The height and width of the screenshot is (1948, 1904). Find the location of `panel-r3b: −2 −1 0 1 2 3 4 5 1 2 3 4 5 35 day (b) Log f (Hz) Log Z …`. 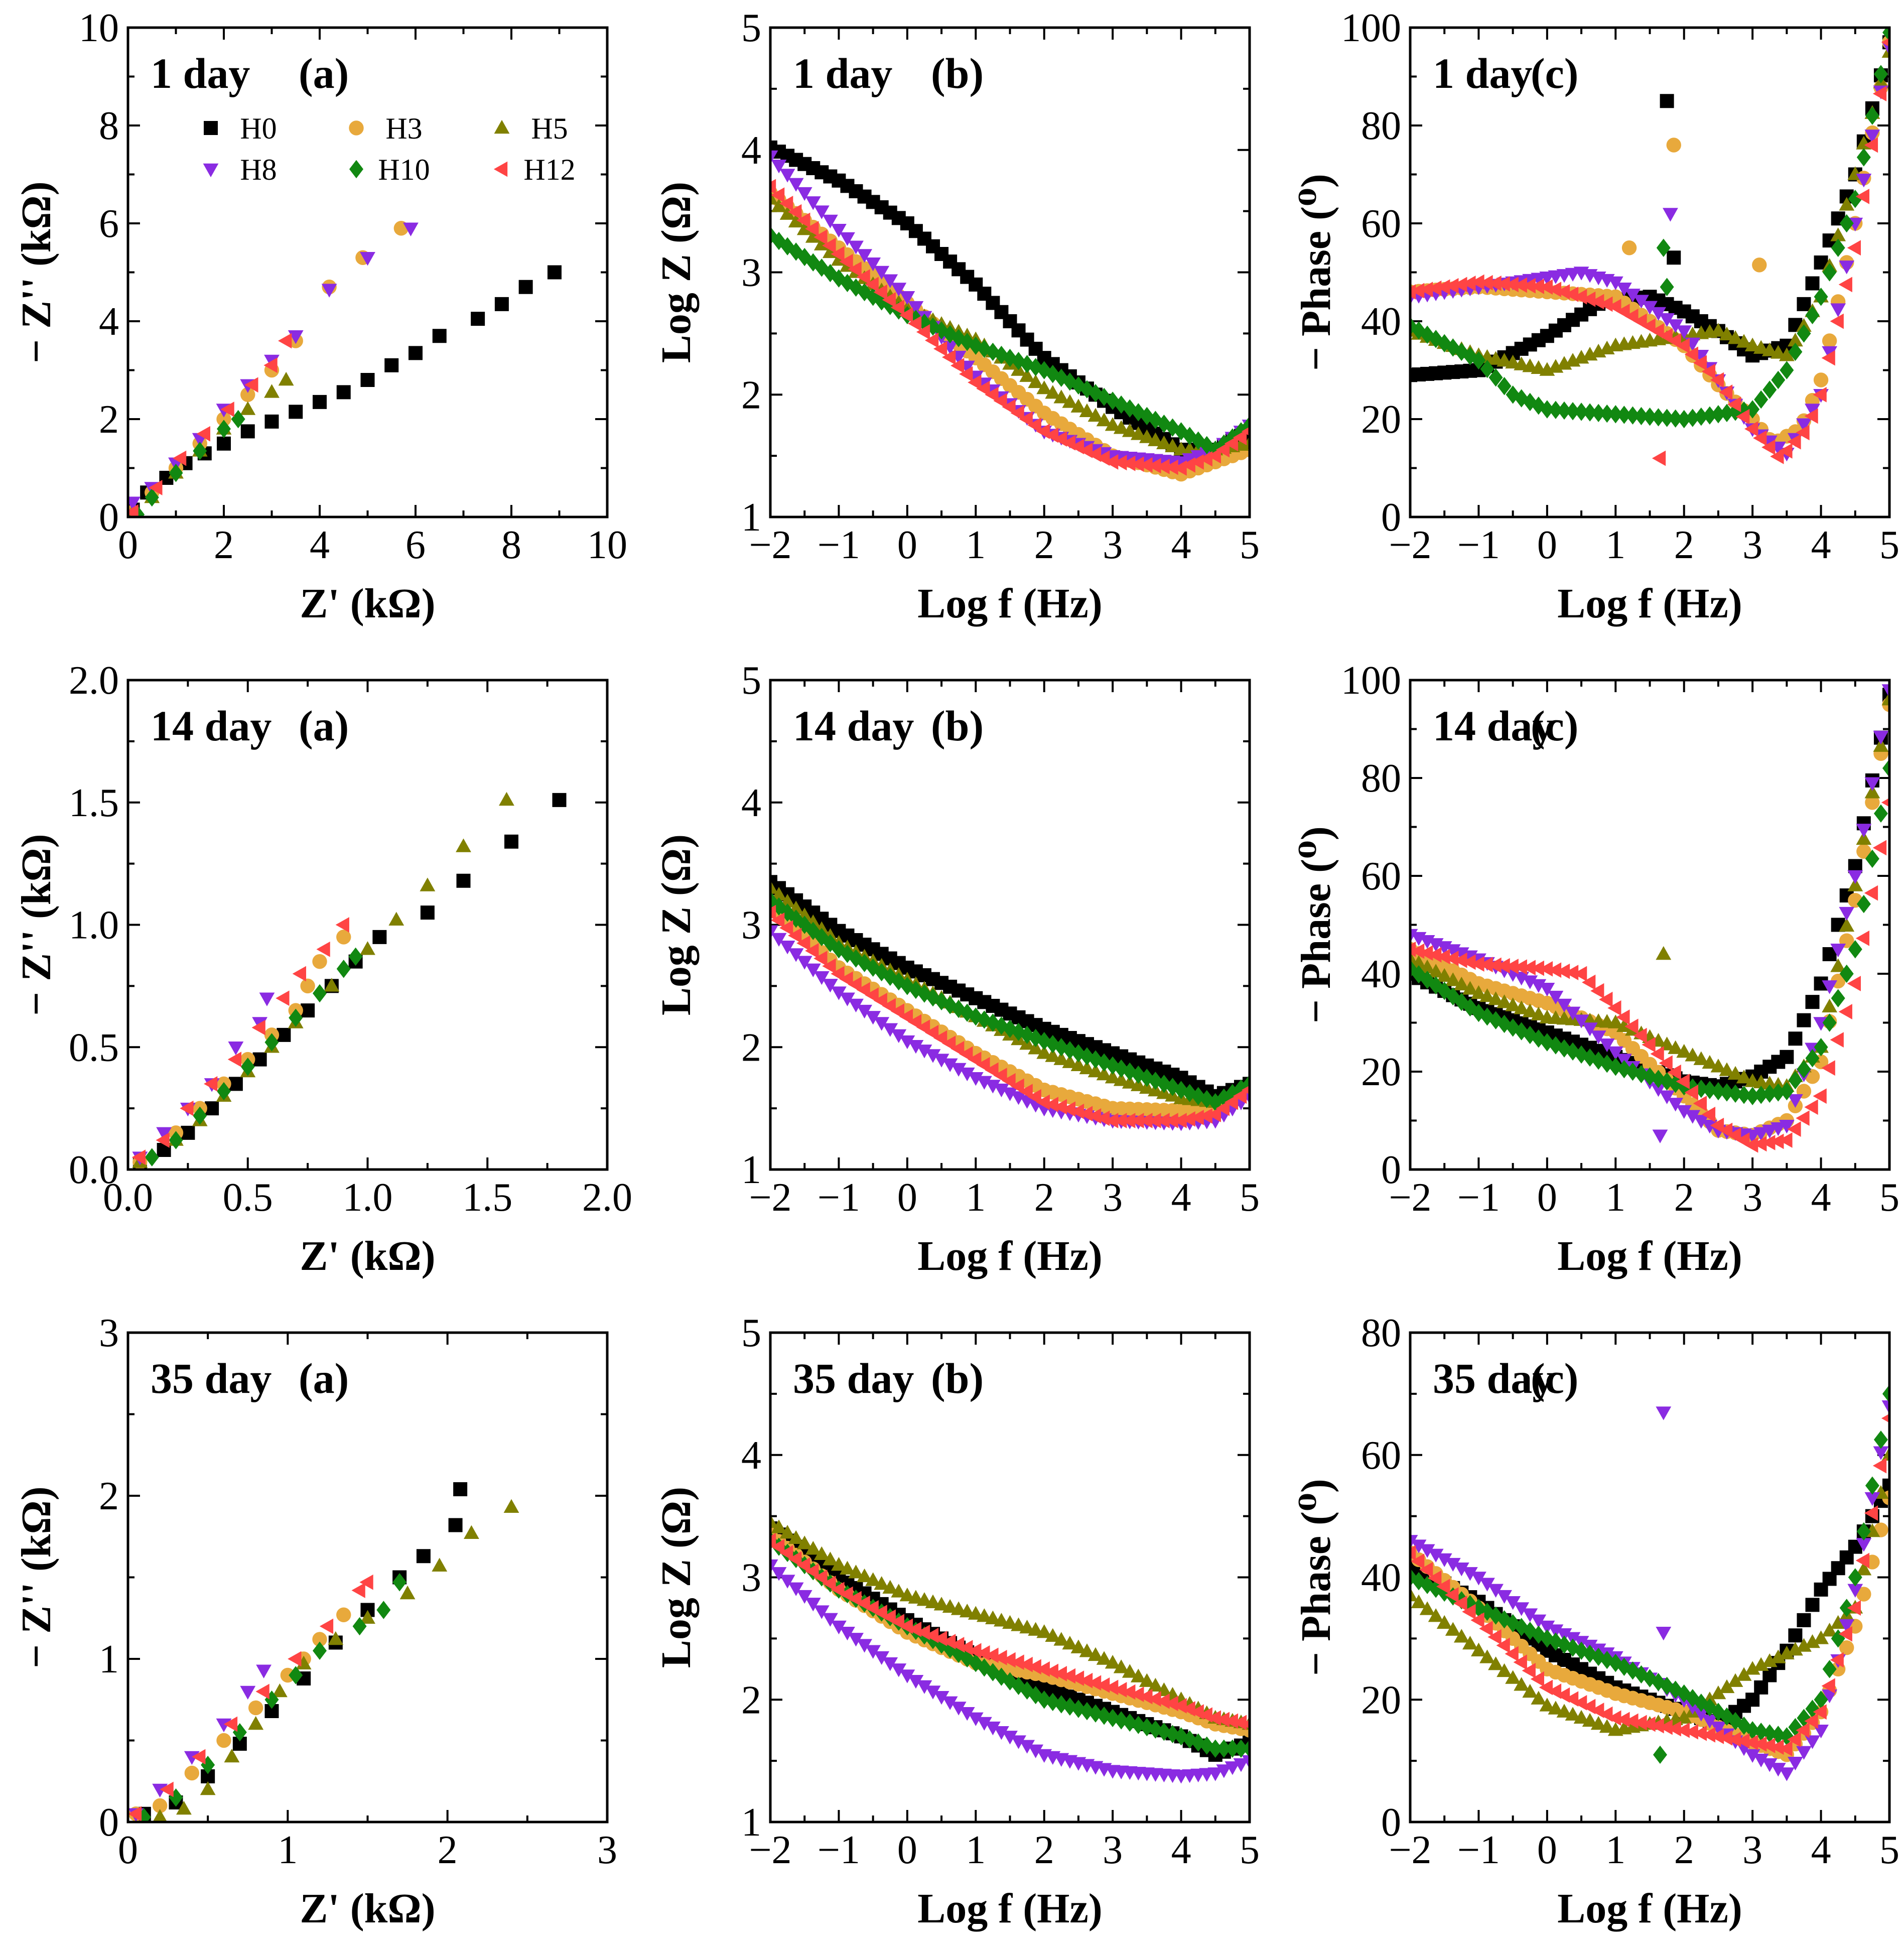

panel-r3b: −2 −1 0 1 2 3 4 5 1 2 3 4 5 35 day (b) Log f (Hz) Log Z … is located at coordinates (956, 1621).